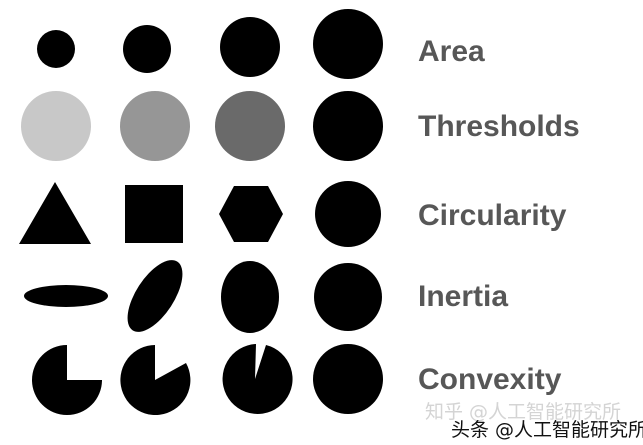  Describe the element at coordinates (492, 215) in the screenshot. I see `label-circularity: Circularity` at that location.